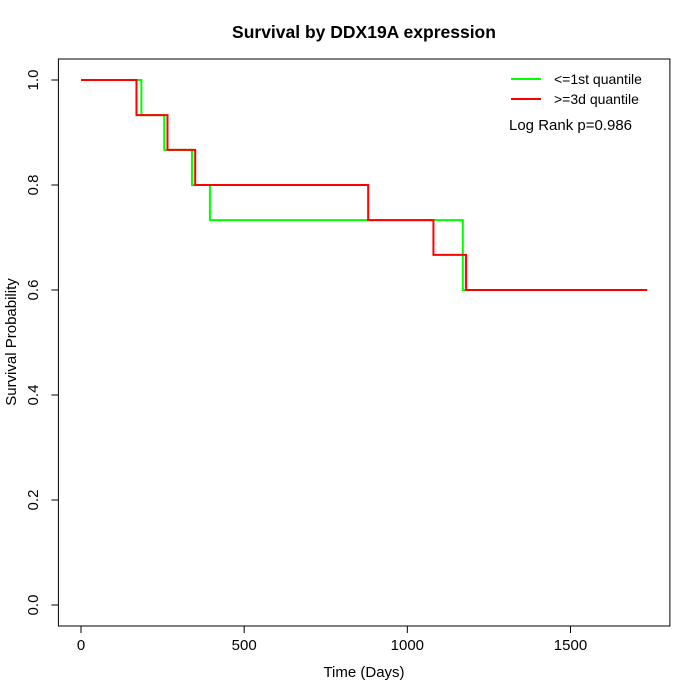 The height and width of the screenshot is (700, 700). What do you see at coordinates (33, 605) in the screenshot?
I see `y-tick-label: 0.0` at bounding box center [33, 605].